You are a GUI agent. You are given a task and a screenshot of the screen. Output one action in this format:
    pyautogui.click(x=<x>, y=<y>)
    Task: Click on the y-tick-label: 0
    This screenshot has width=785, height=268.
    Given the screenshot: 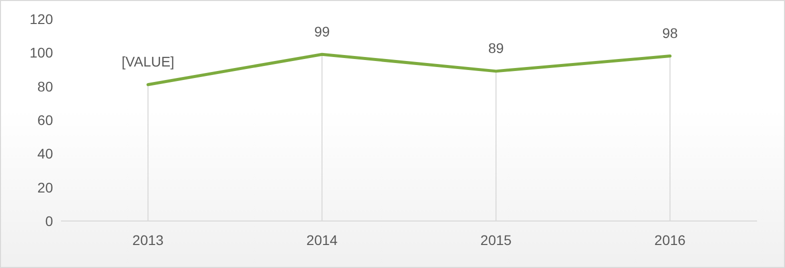 What is the action you would take?
    pyautogui.click(x=49, y=220)
    